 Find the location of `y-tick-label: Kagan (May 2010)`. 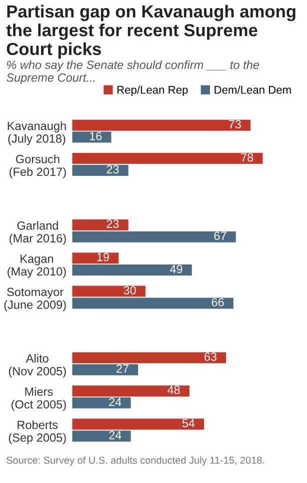

y-tick-label: Kagan (May 2010) is located at coordinates (37, 266).